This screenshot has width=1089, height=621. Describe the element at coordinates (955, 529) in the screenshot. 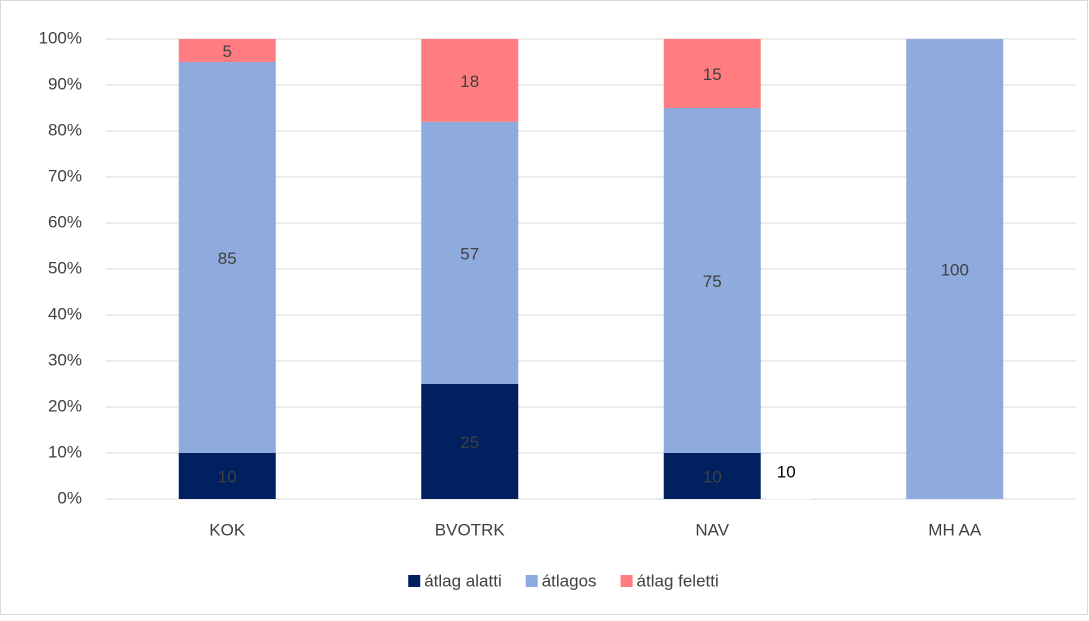

I see `x-tick-label: MH AA` at that location.